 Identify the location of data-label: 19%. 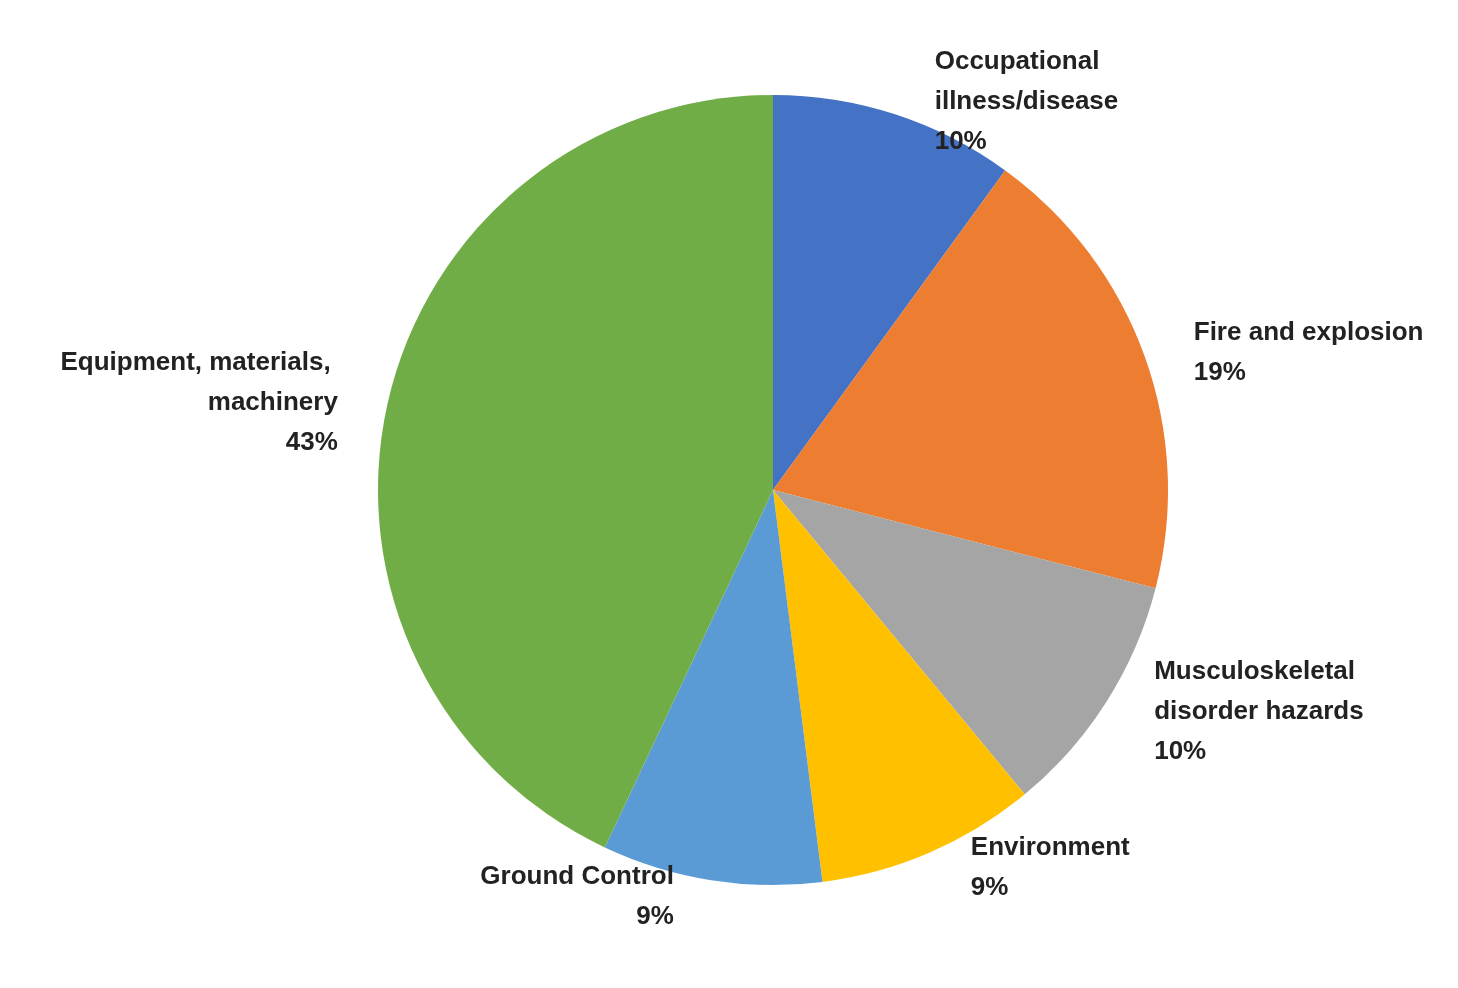
(1219, 371).